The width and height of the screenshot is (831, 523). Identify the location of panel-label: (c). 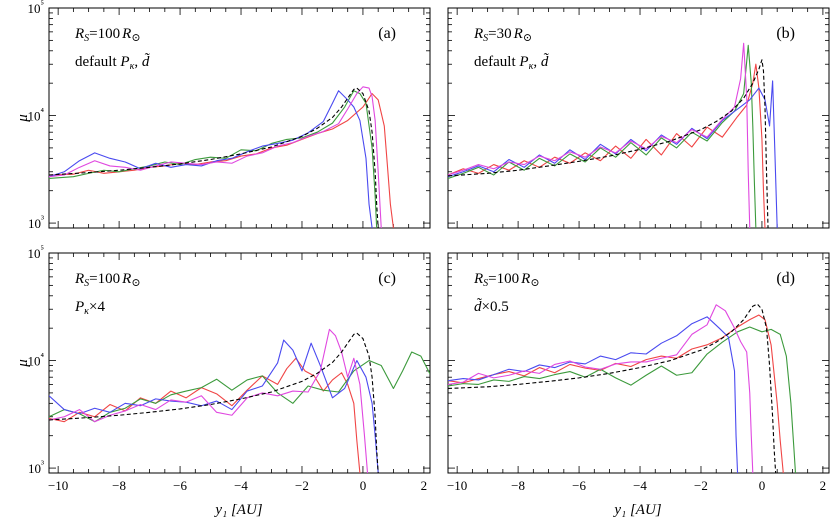
(387, 278).